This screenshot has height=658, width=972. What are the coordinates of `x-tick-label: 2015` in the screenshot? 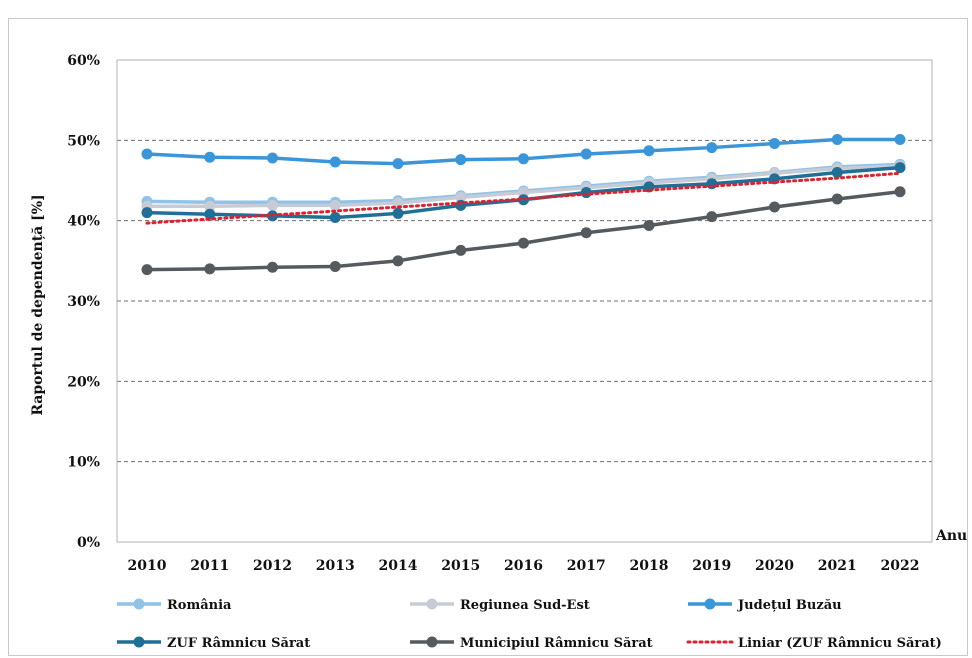 It's located at (460, 566).